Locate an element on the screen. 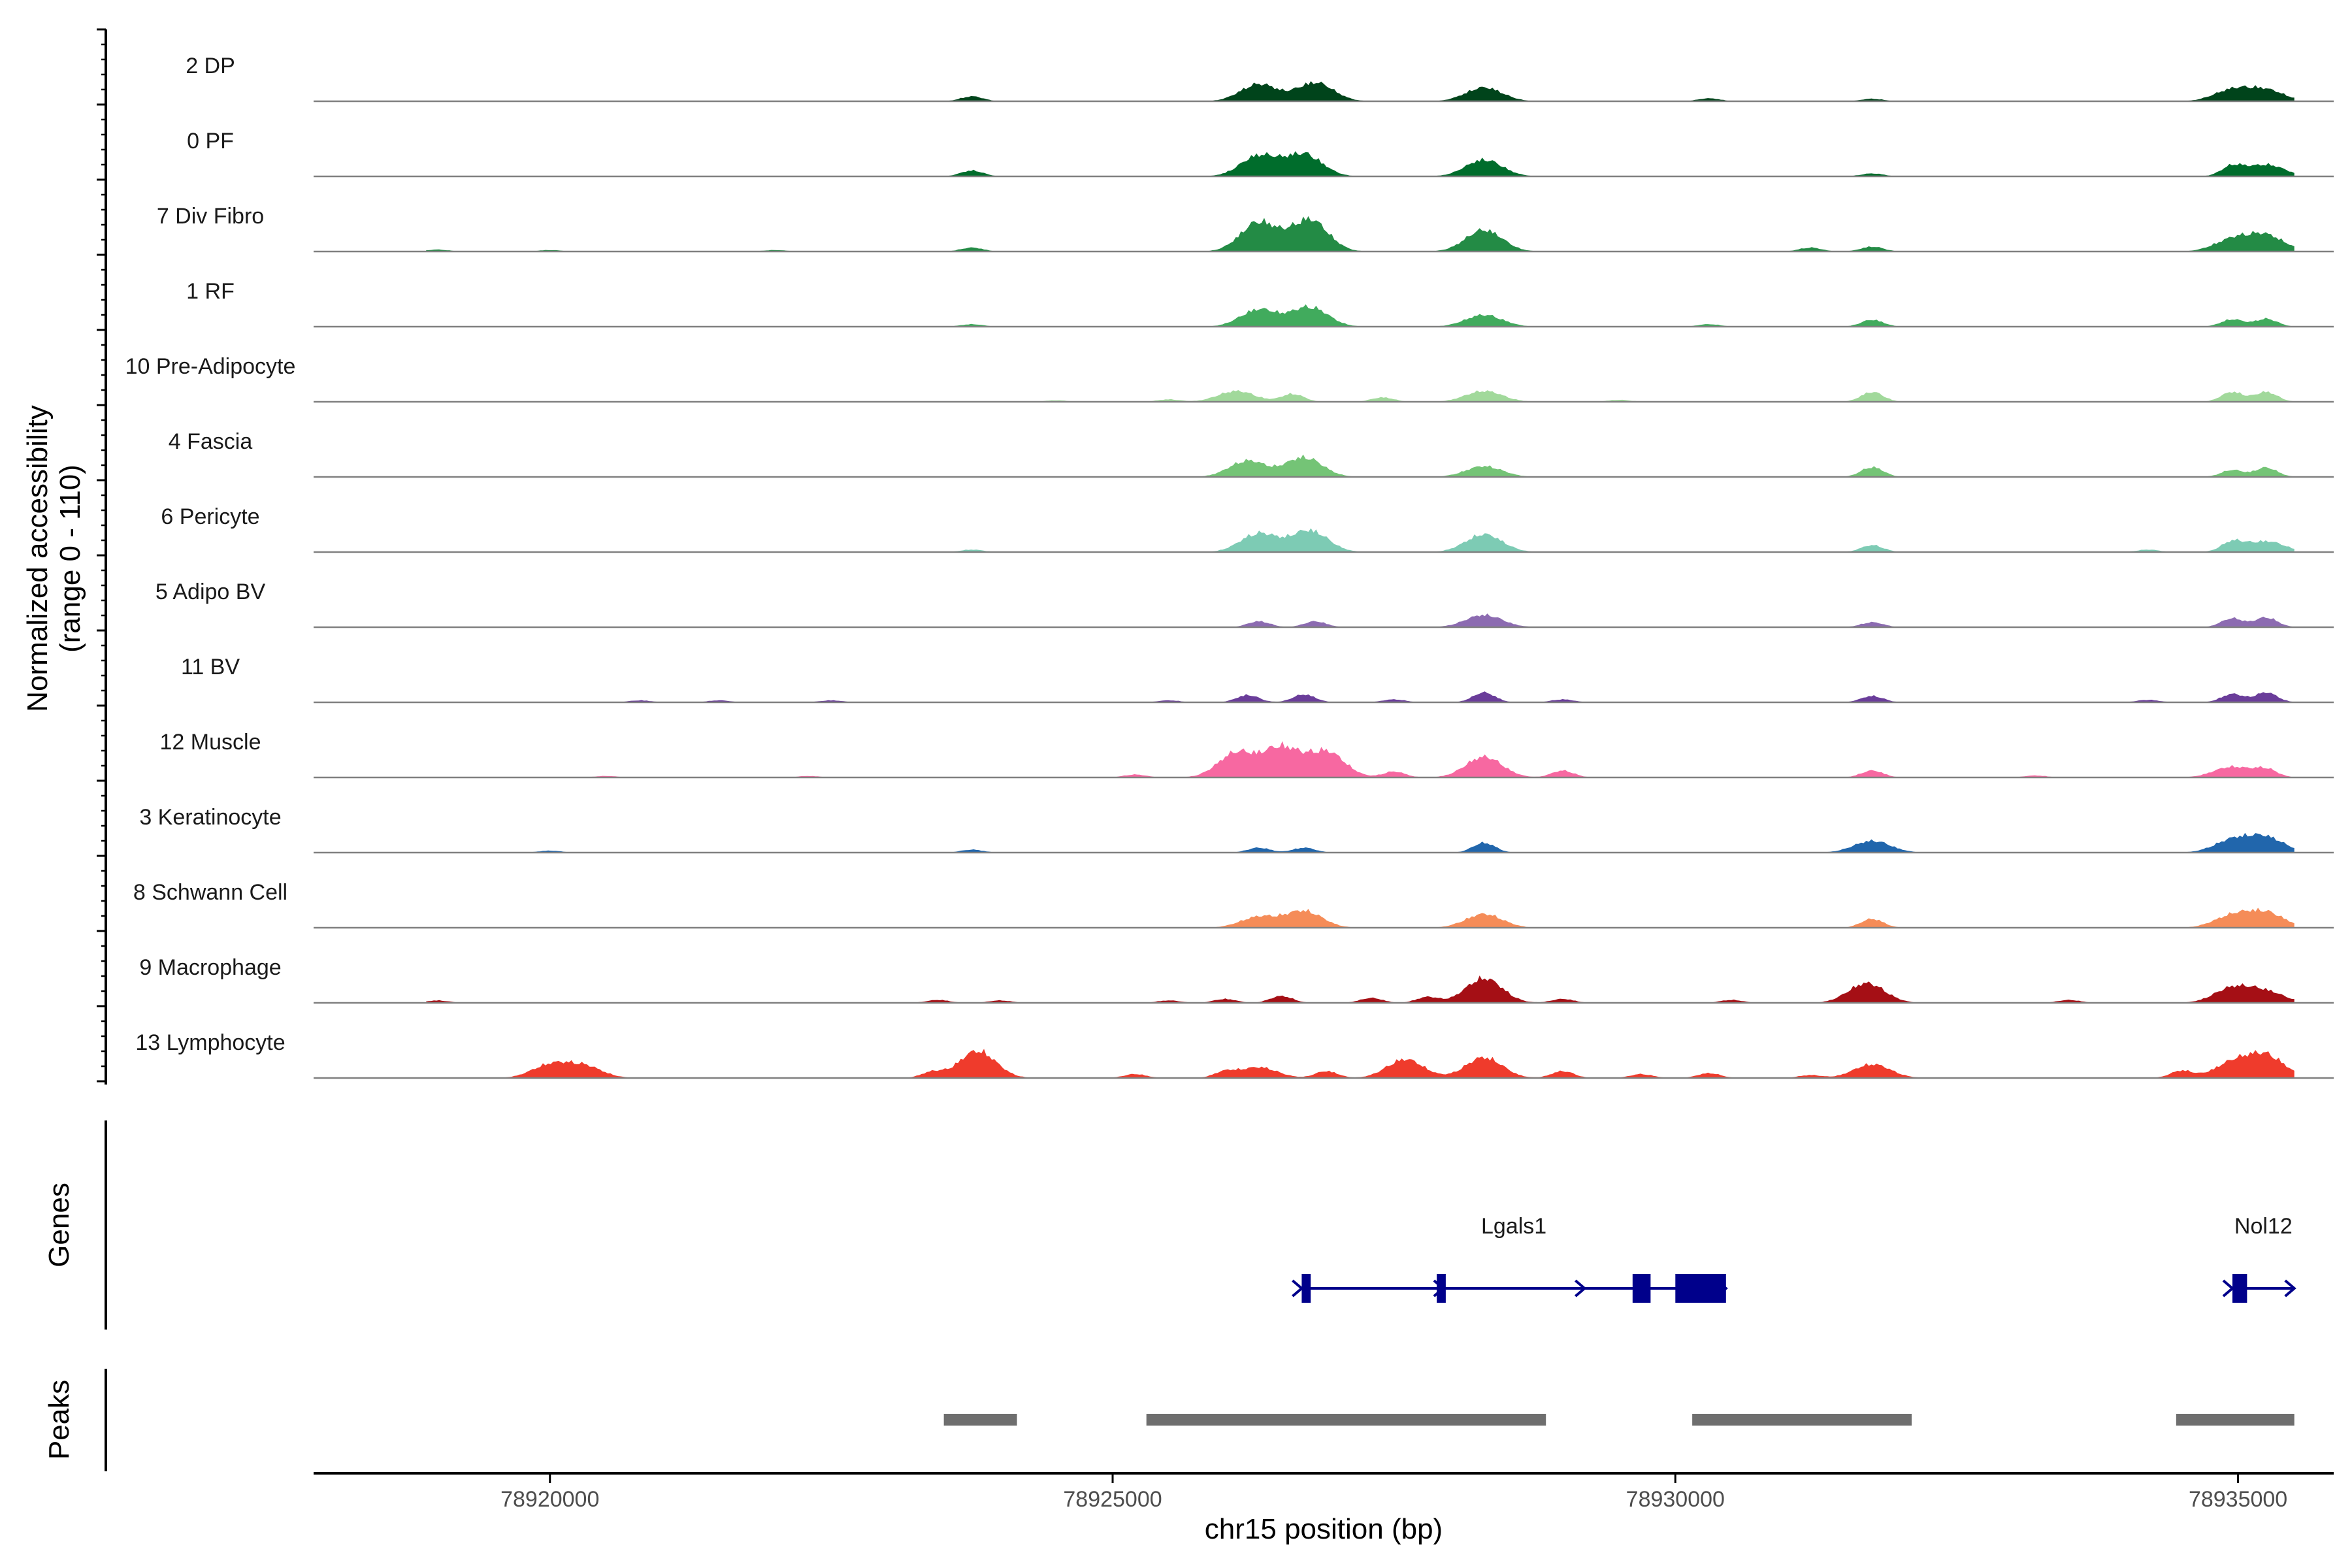 Image resolution: width=2352 pixels, height=1568 pixels. track-label: 9 Macrophage is located at coordinates (210, 967).